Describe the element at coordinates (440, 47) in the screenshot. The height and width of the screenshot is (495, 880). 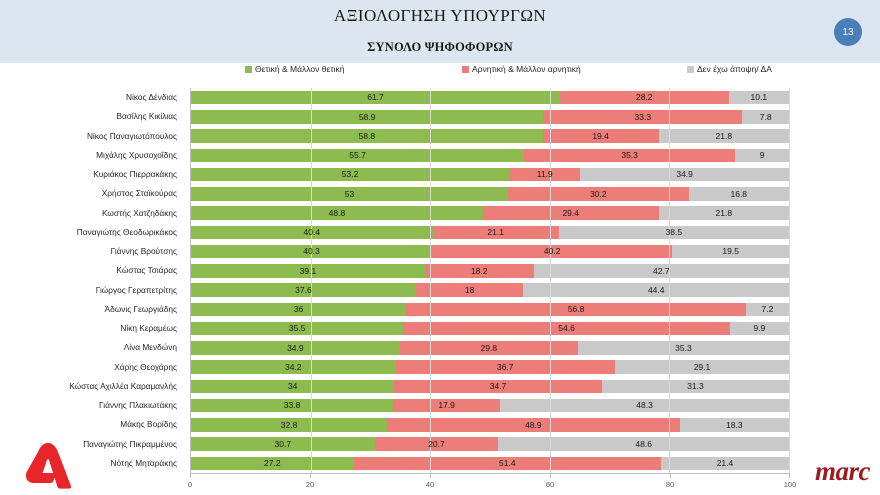
I see `page-subtitle: ΣΥΝΟΛΟ ΨΗΦΟΦΟΡΩΝ` at that location.